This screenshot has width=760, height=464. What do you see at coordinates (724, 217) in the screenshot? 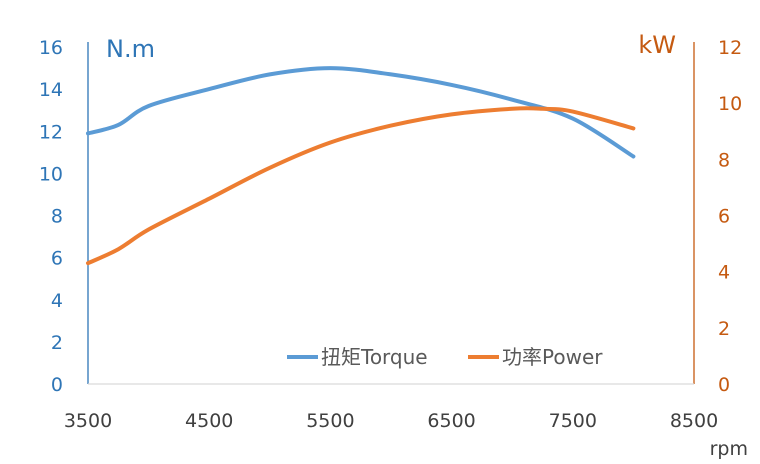
I see `right-tick-label: 6` at bounding box center [724, 217].